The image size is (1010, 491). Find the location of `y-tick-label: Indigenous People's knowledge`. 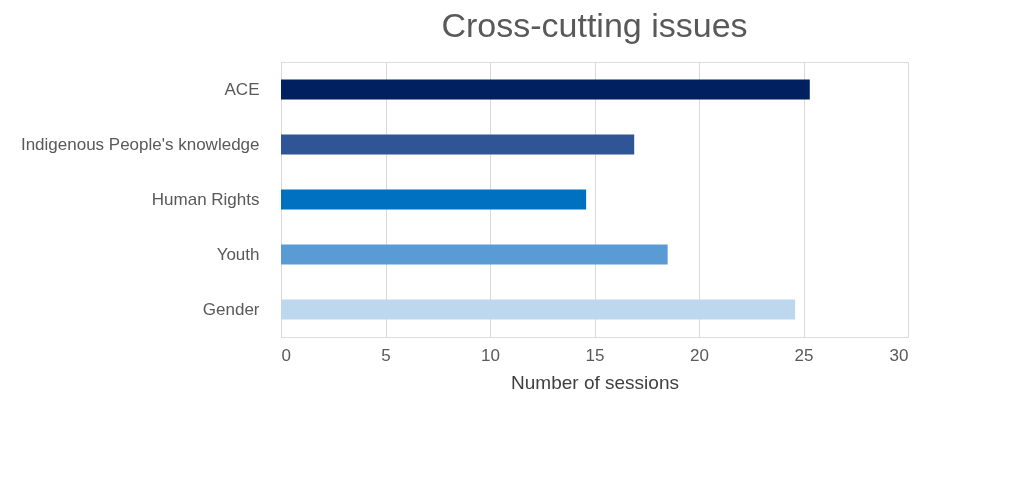

y-tick-label: Indigenous People's knowledge is located at coordinates (140, 144).